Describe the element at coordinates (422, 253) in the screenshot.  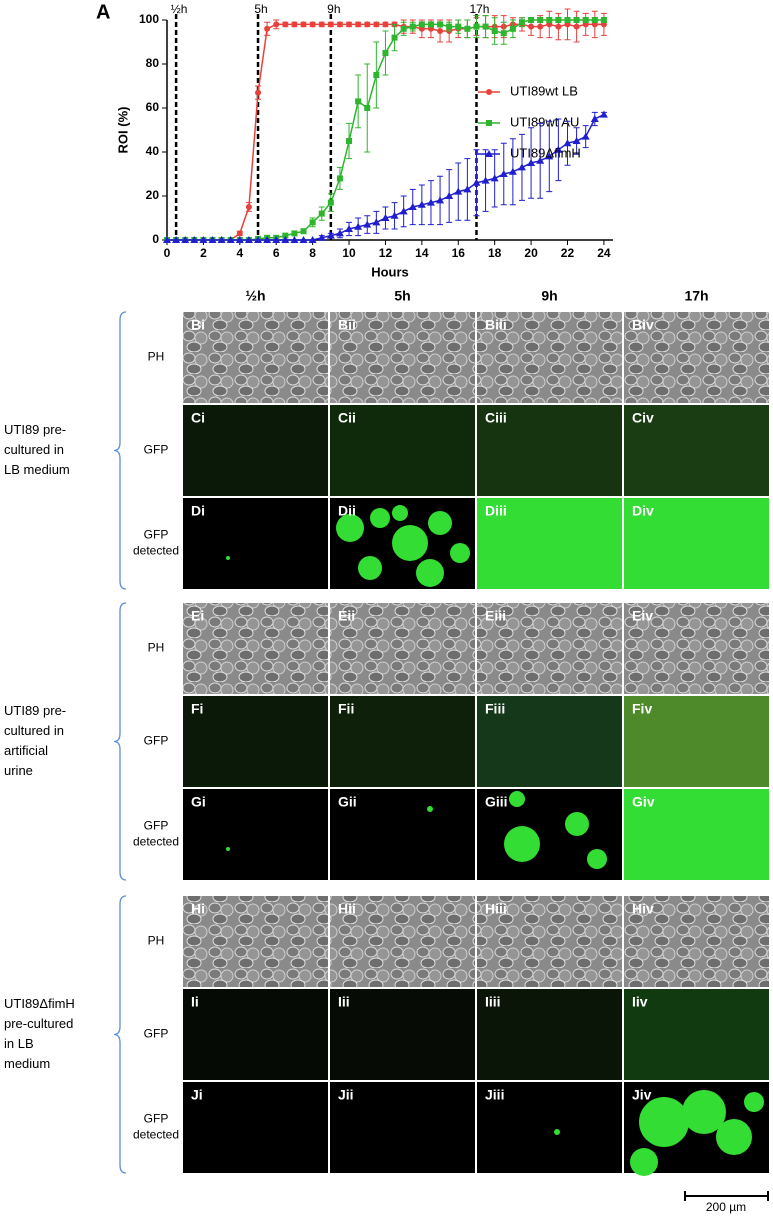
I see `x-tick-label: 14` at that location.